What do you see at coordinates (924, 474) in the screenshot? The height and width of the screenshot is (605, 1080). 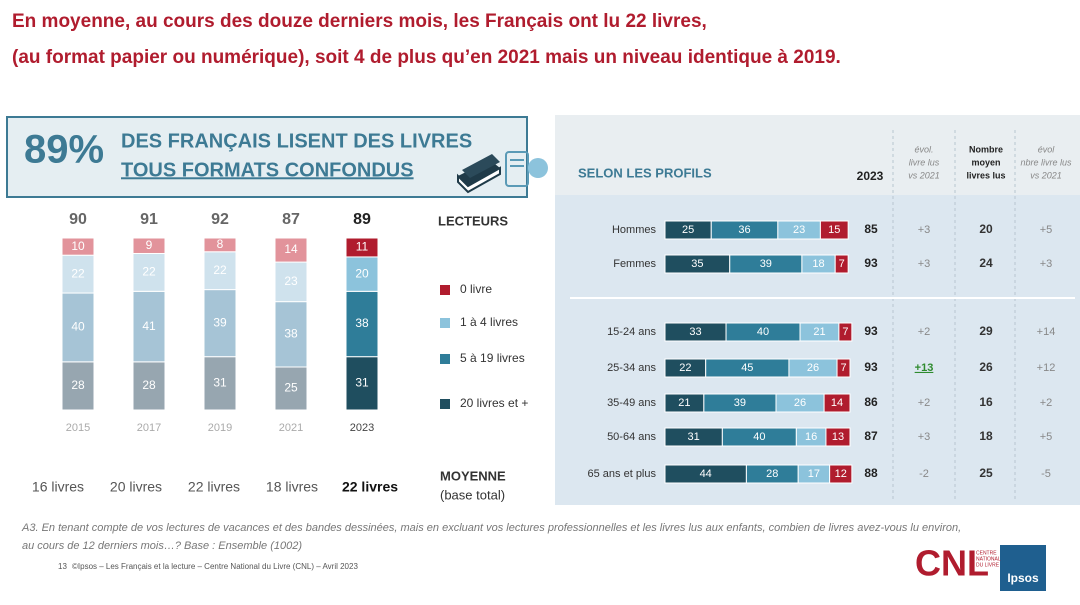 I see `evol-value: -2` at bounding box center [924, 474].